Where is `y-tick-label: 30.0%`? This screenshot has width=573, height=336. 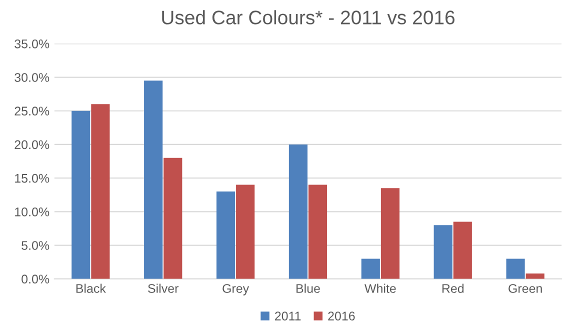
y-tick-label: 30.0% is located at coordinates (32, 77).